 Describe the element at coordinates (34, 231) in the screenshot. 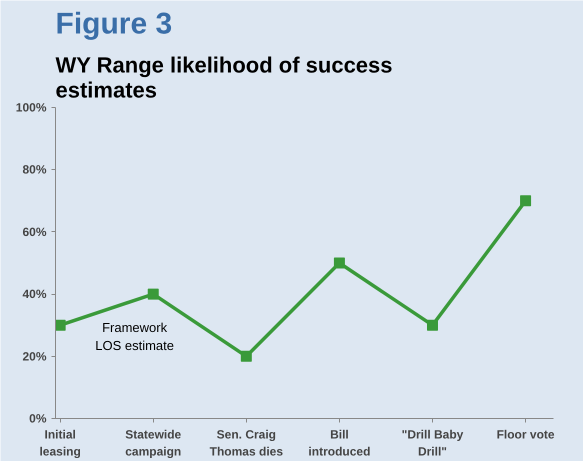

I see `y-tick-label: 60%` at that location.